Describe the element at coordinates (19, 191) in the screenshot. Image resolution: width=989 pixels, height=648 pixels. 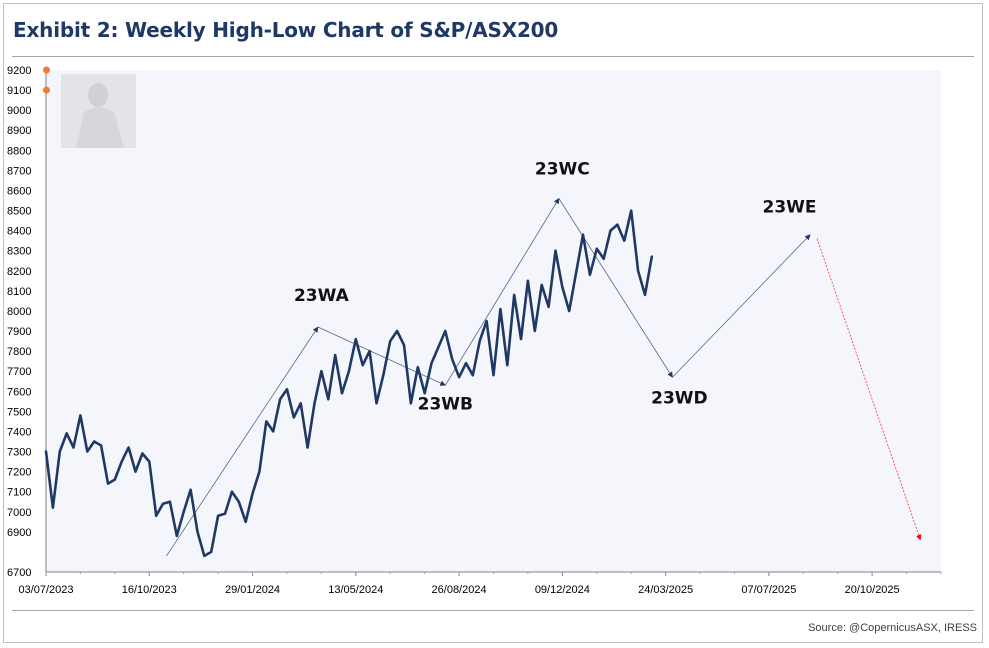
I see `y-tick-label: 8600` at that location.